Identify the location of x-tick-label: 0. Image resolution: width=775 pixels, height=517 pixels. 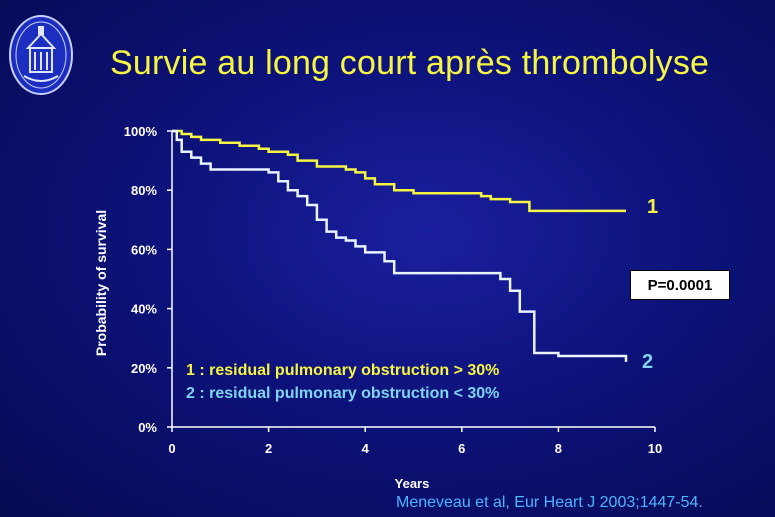
(171, 448).